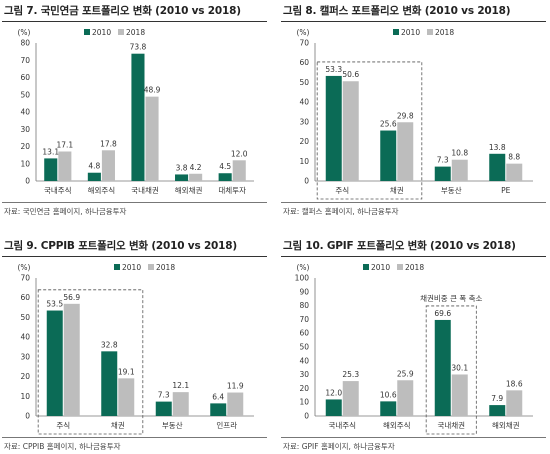 This screenshot has width=550, height=454. I want to click on data-label: 17.8, so click(108, 143).